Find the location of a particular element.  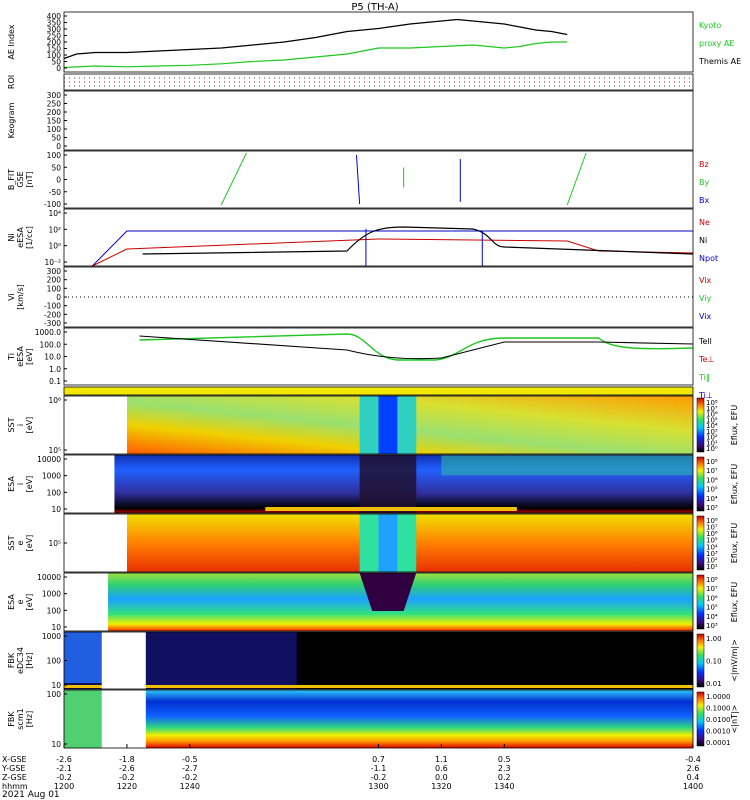

panel-frame-roi is located at coordinates (378, 82).